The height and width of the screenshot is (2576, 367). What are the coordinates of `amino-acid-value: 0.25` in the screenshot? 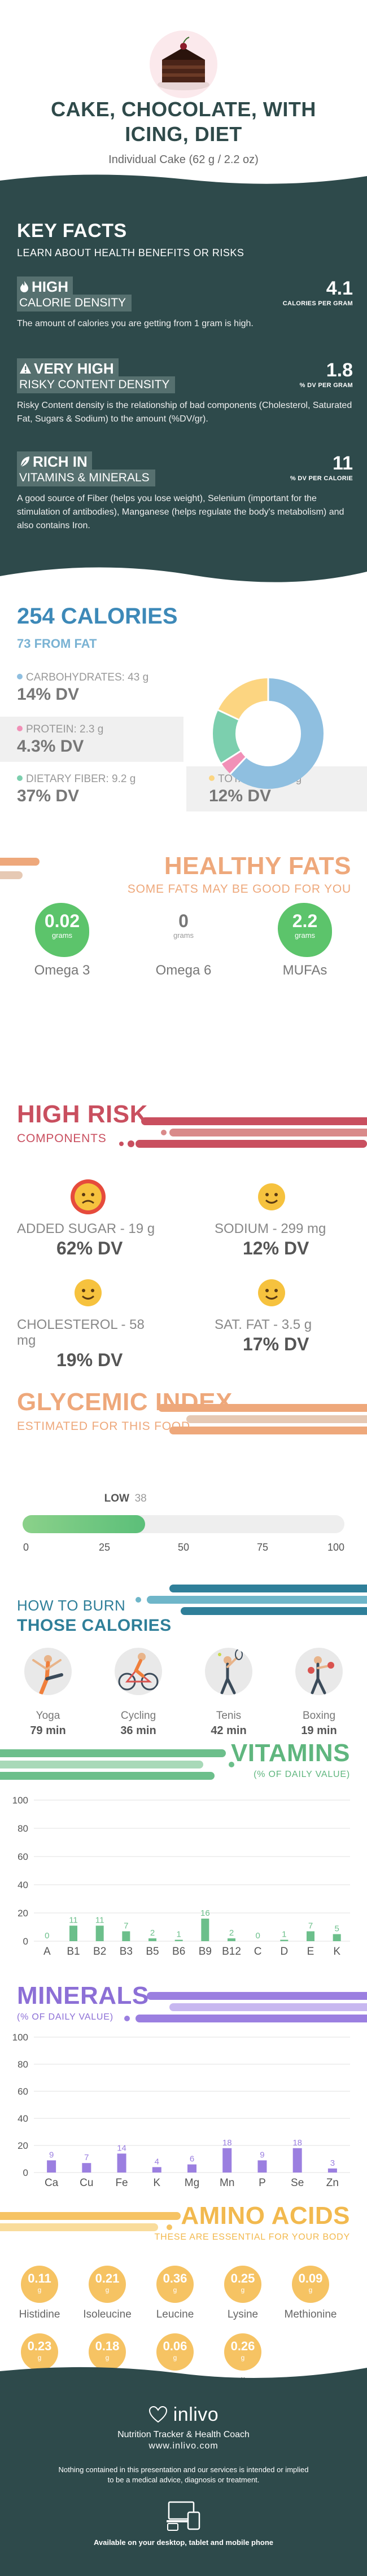 It's located at (242, 2278).